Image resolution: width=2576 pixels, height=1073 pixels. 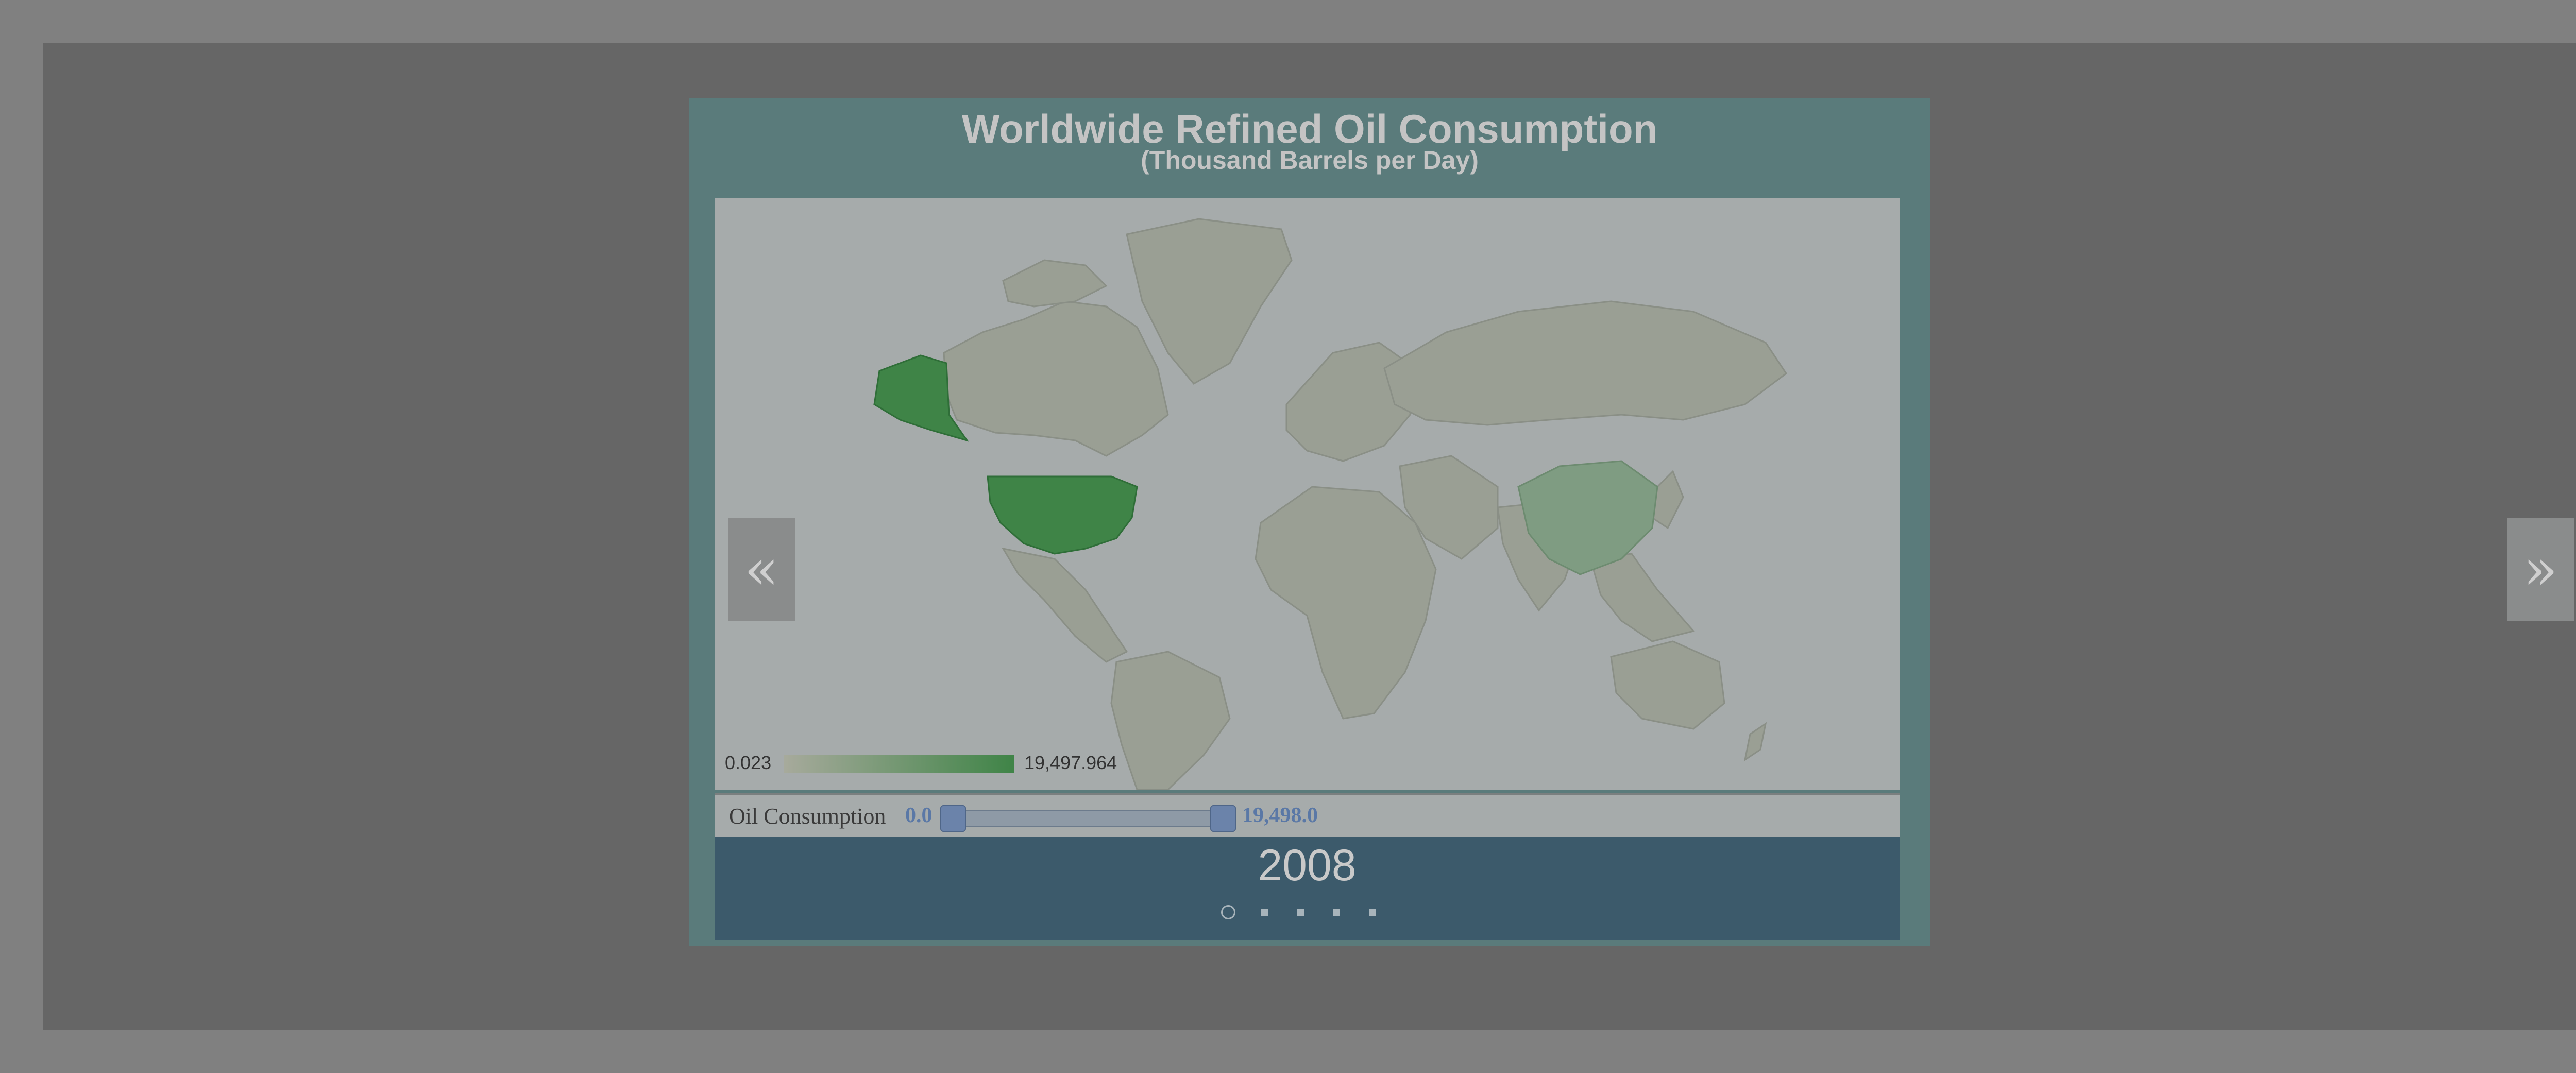 What do you see at coordinates (921, 398) in the screenshot?
I see `region-alaska` at bounding box center [921, 398].